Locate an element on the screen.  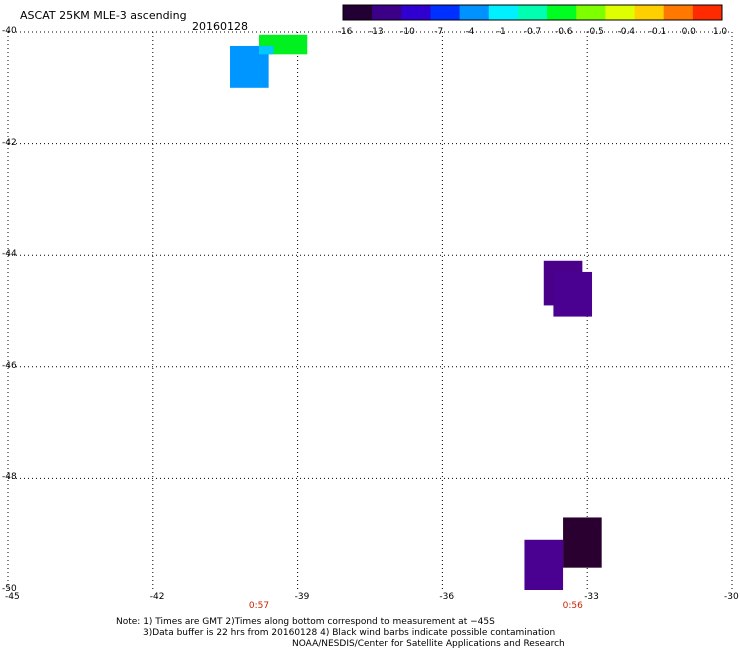
colorbar-frame is located at coordinates (532, 12).